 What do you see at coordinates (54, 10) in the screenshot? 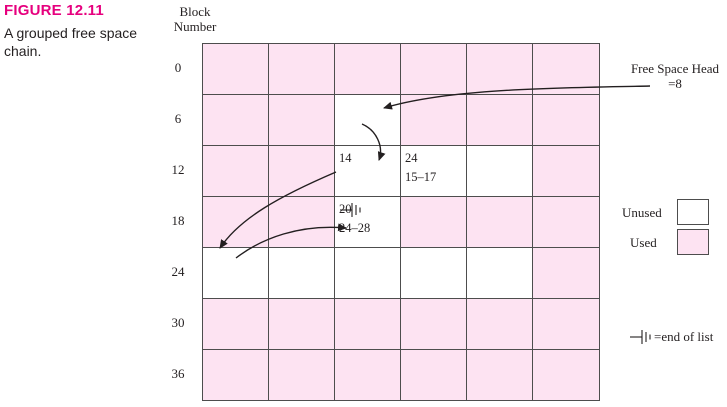
I see `figure-number: FIGURE 12.11` at bounding box center [54, 10].